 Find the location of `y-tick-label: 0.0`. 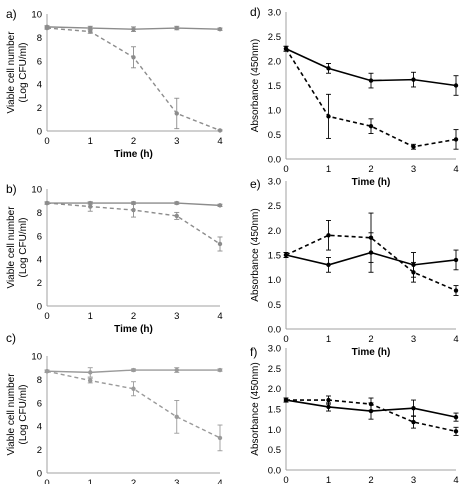

y-tick-label: 0.0 is located at coordinates (274, 471).